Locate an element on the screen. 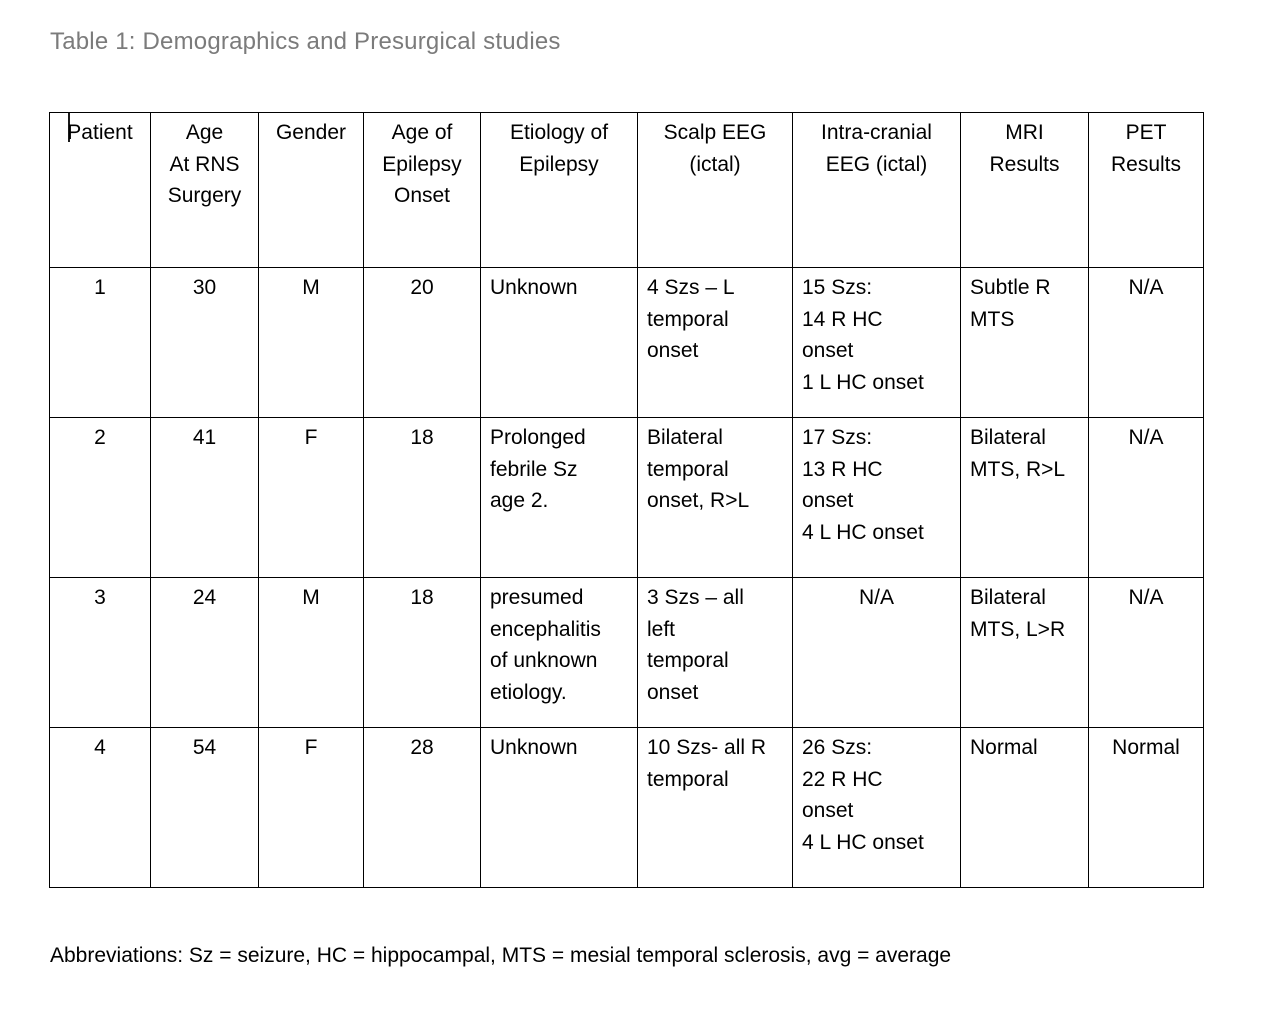 This screenshot has width=1265, height=1036. table-cell: 3 Szs – all left temporal onset is located at coordinates (715, 652).